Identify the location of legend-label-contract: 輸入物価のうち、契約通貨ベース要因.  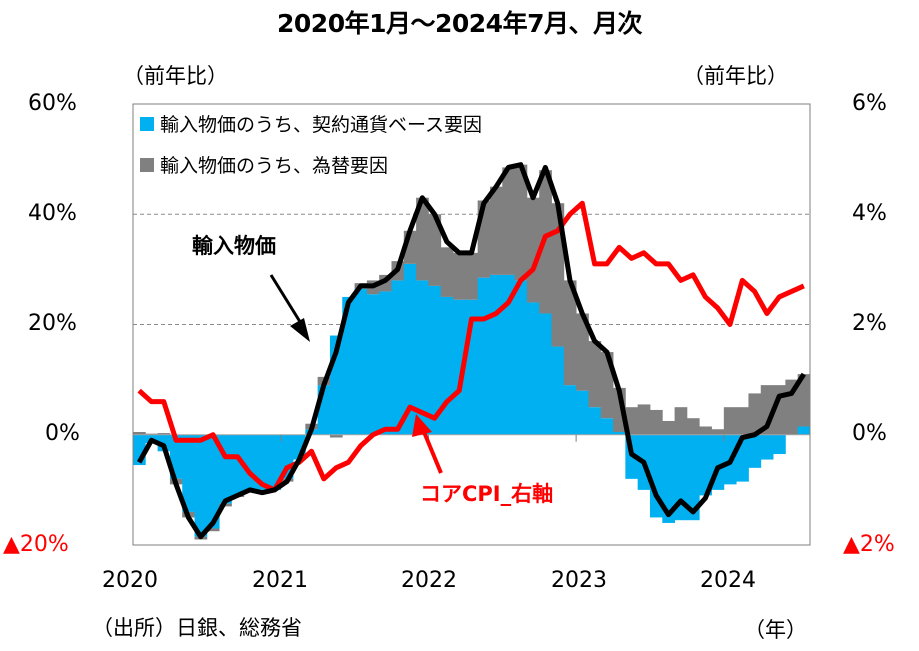
(321, 125).